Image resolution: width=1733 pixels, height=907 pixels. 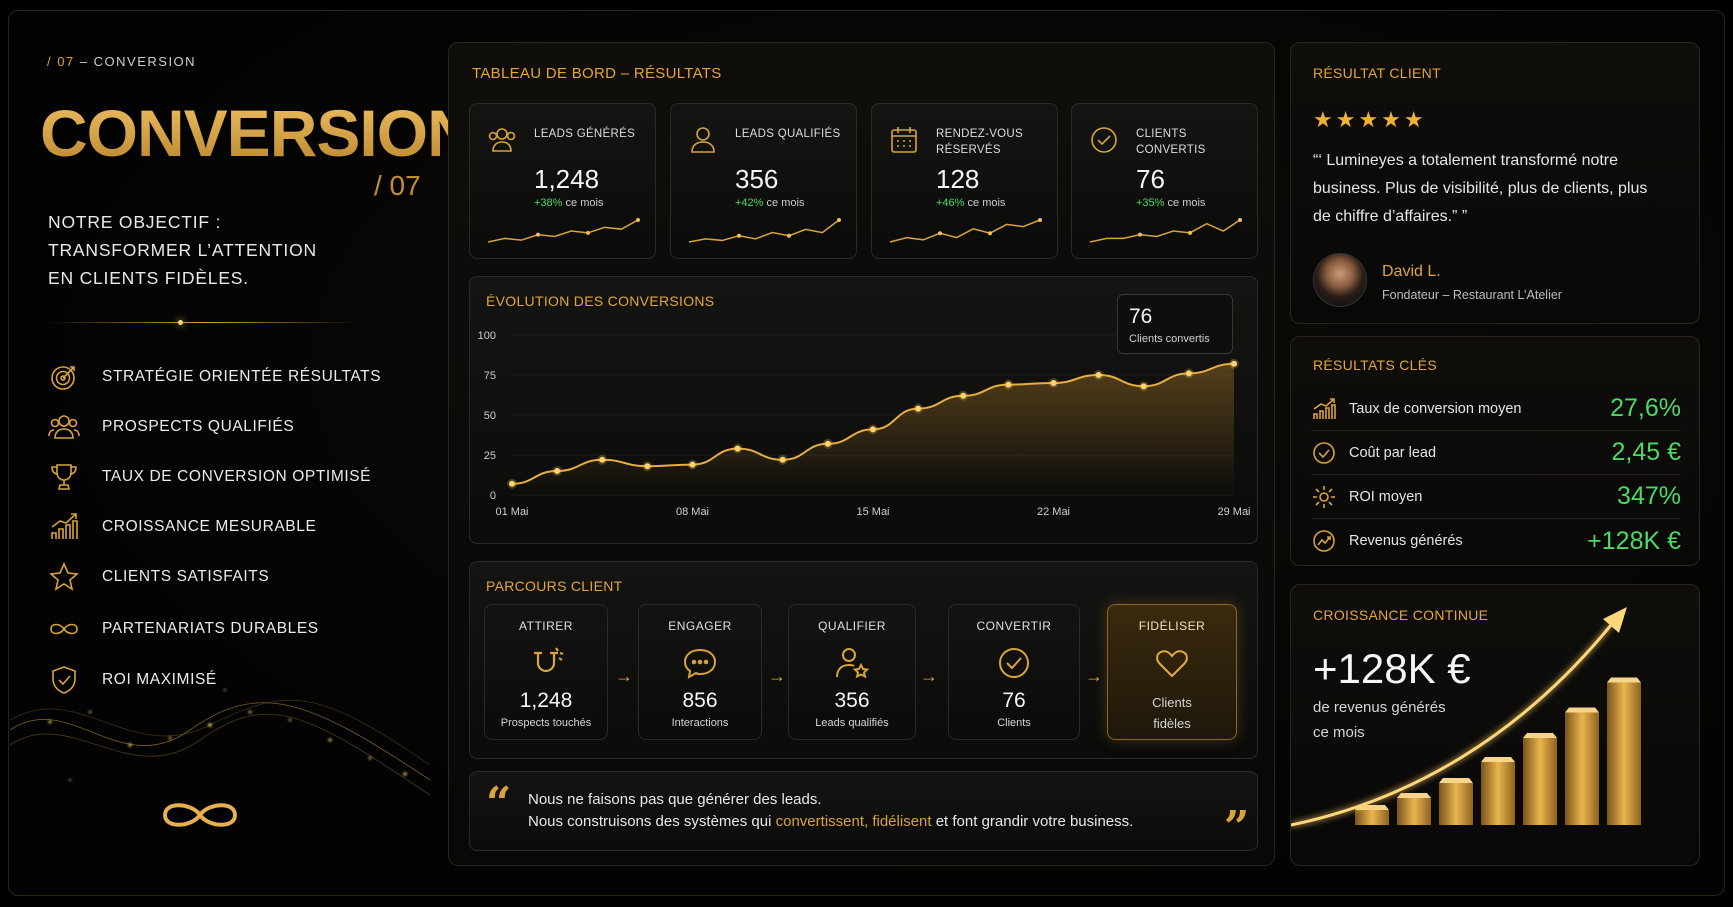 I want to click on step-sub: Leads qualifiés, so click(x=852, y=723).